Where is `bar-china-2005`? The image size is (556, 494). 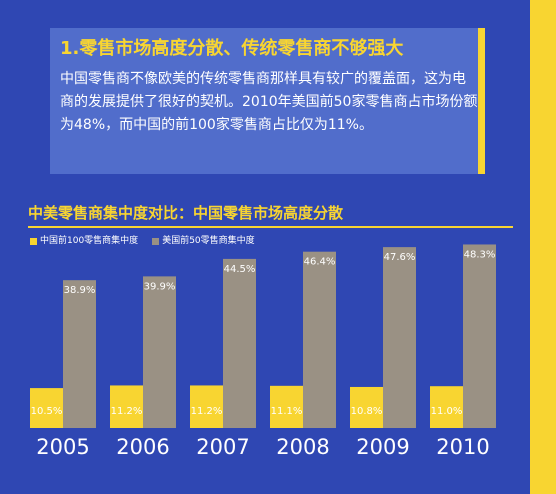
bar-china-2005 is located at coordinates (46, 408).